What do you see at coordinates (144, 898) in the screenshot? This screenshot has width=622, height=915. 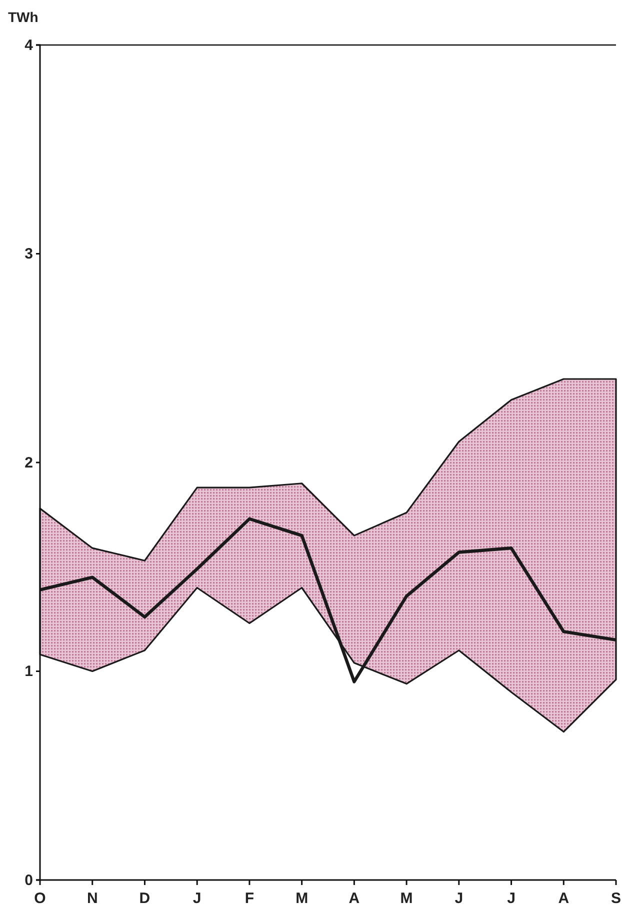 I see `x-tick-label: D` at bounding box center [144, 898].